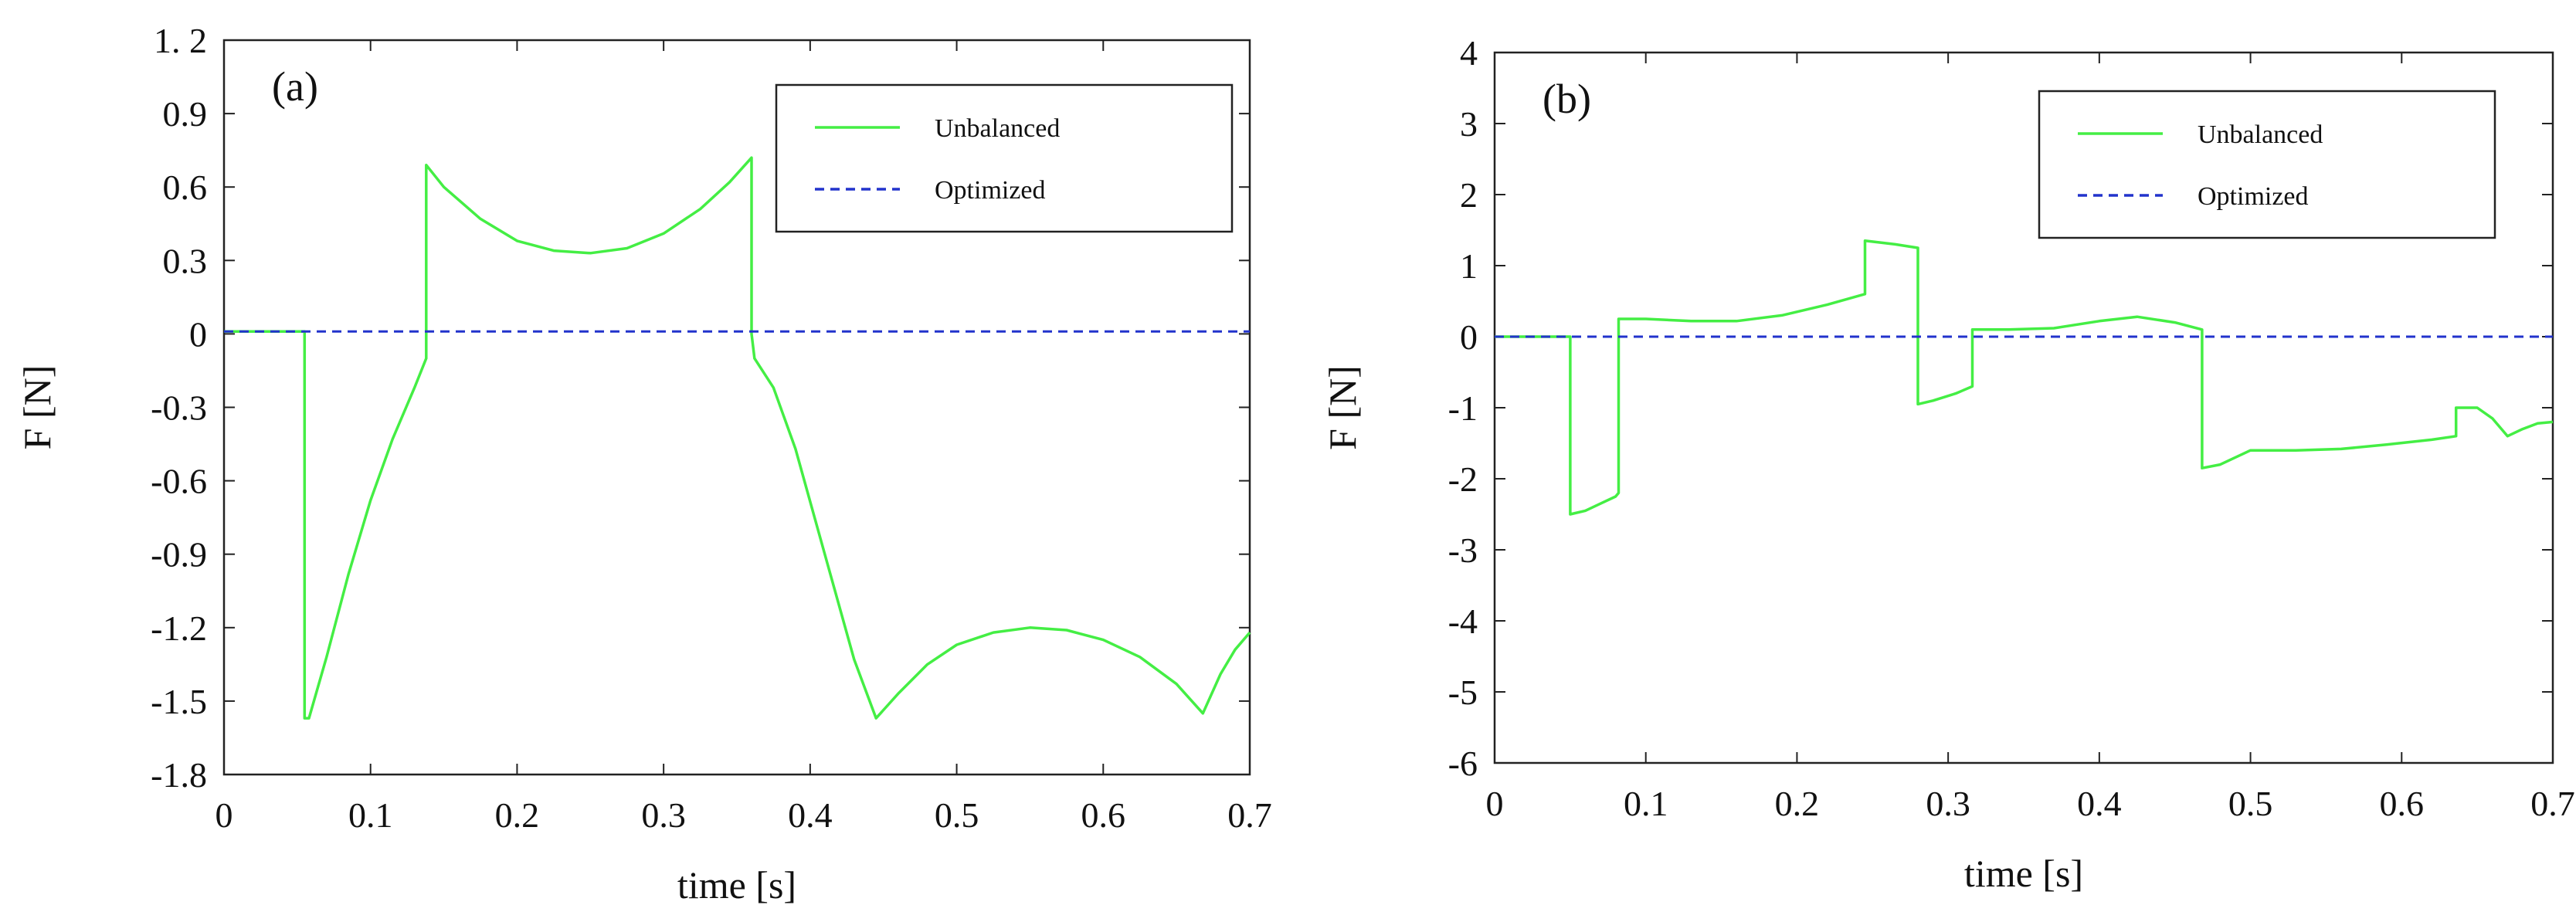 This screenshot has width=2576, height=922. What do you see at coordinates (1567, 99) in the screenshot?
I see `panel-label: (b)` at bounding box center [1567, 99].